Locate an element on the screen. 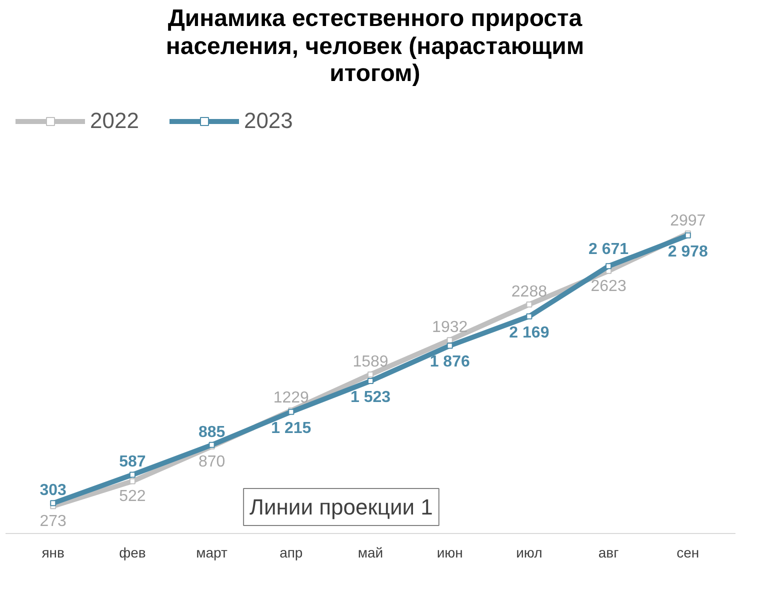 The width and height of the screenshot is (760, 613). x-tick-label: авг is located at coordinates (608, 552).